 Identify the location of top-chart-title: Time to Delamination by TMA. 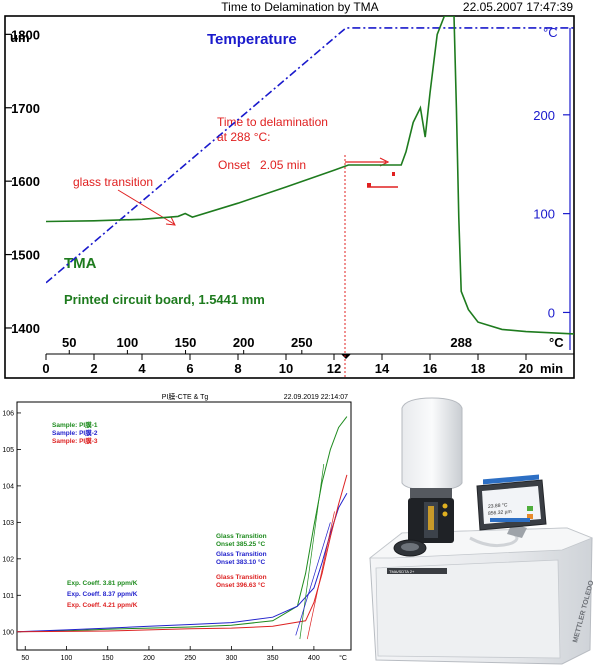
(299, 7).